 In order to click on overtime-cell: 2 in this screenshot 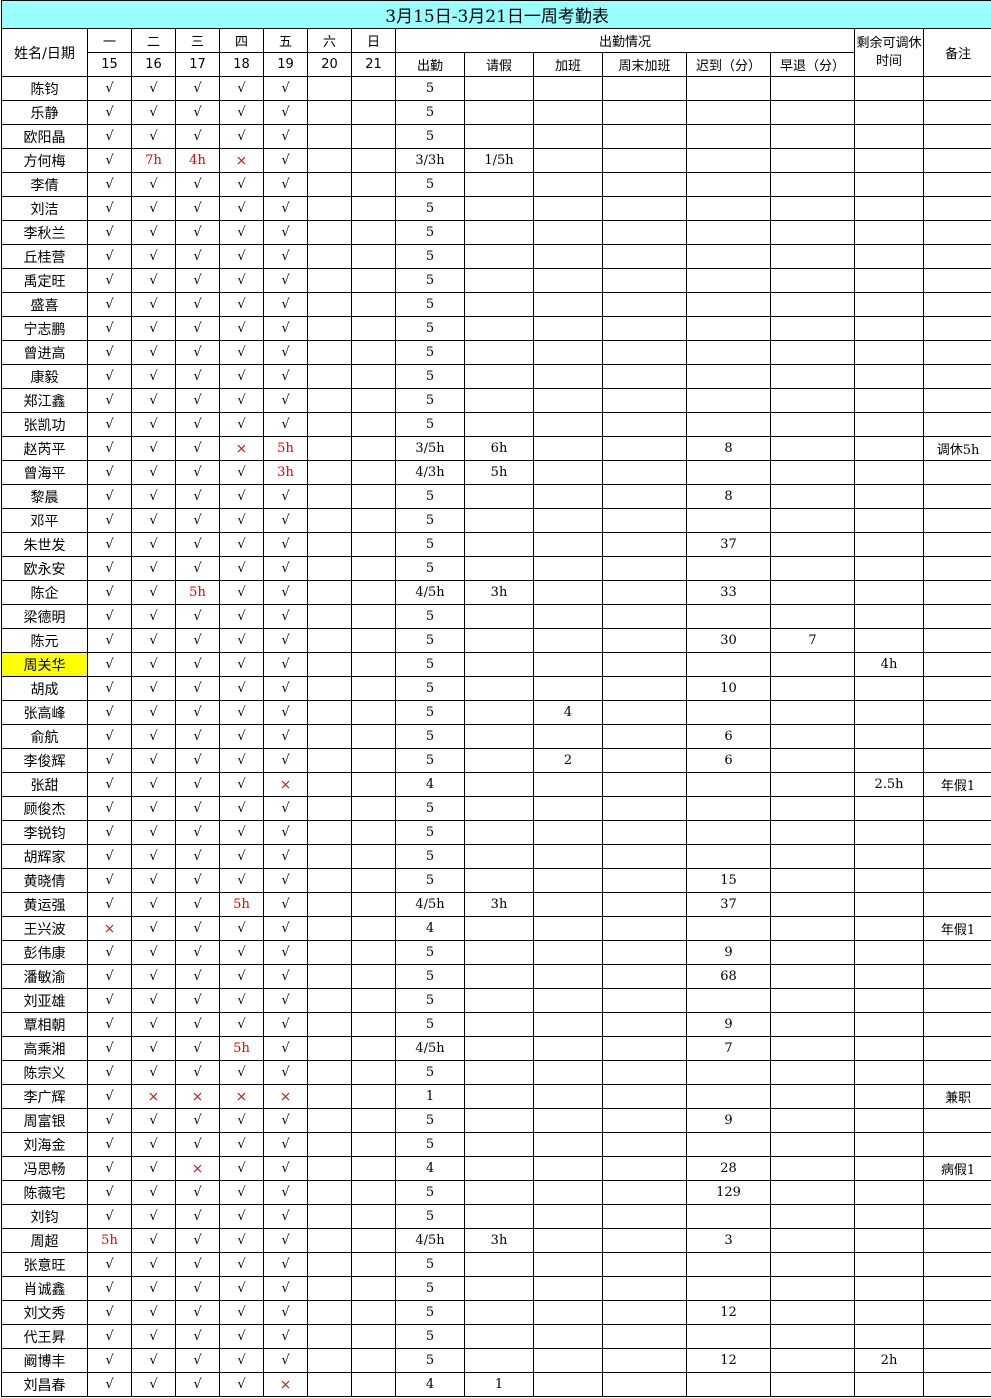, I will do `click(568, 760)`.